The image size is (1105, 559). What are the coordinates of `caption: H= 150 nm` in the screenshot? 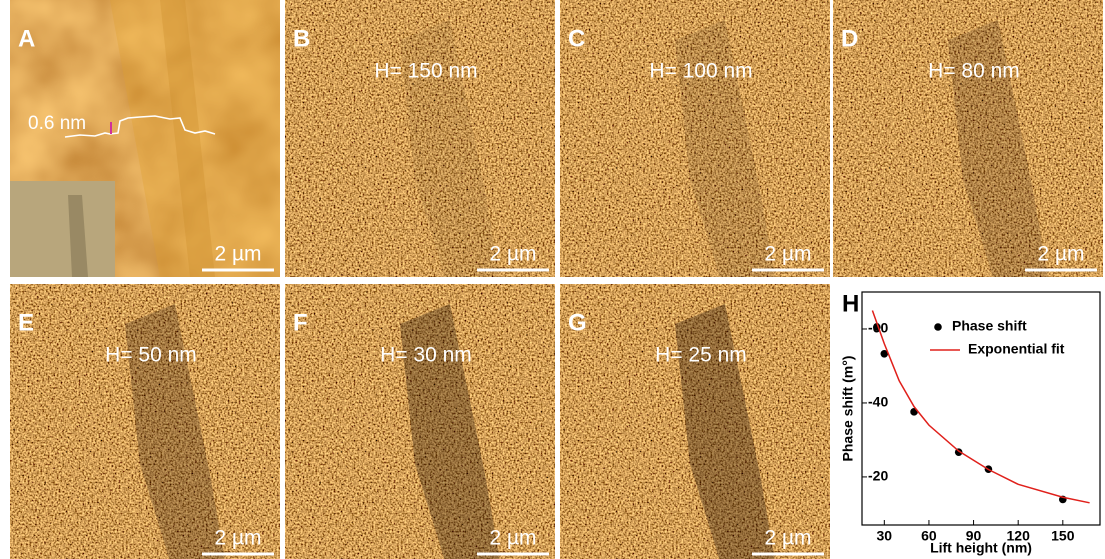 It's located at (425, 71).